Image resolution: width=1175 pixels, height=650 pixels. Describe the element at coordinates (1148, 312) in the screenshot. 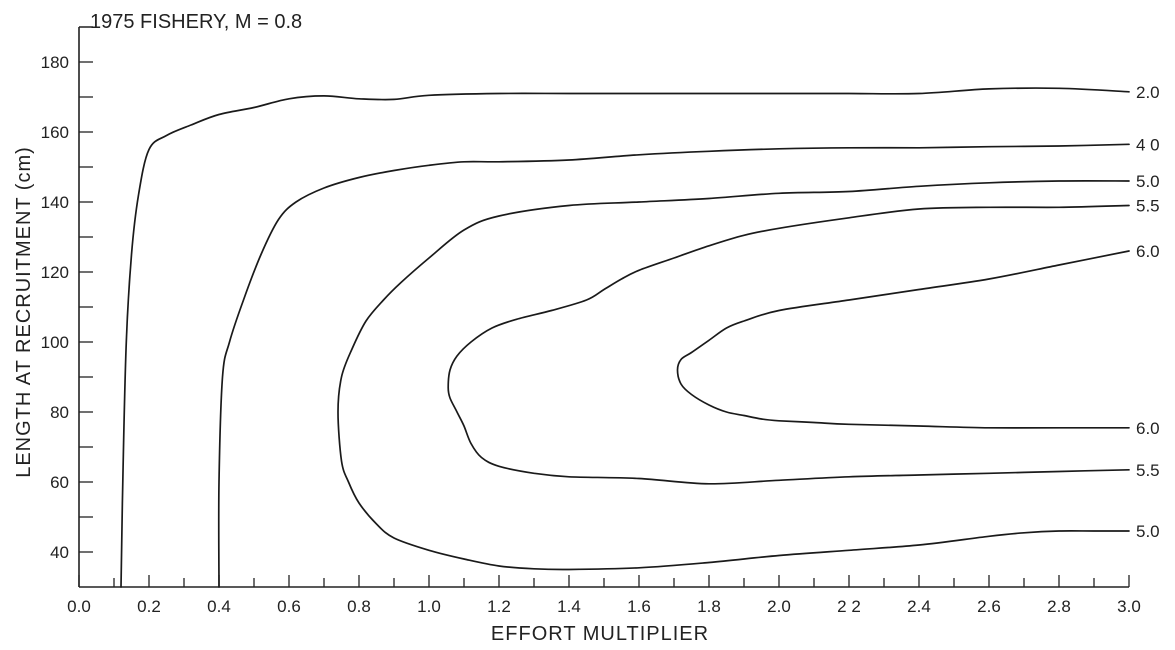

I see `contour-labels: 2.0 4 0 5.0 5.5 6.0 6.0 5.5 5.0` at that location.